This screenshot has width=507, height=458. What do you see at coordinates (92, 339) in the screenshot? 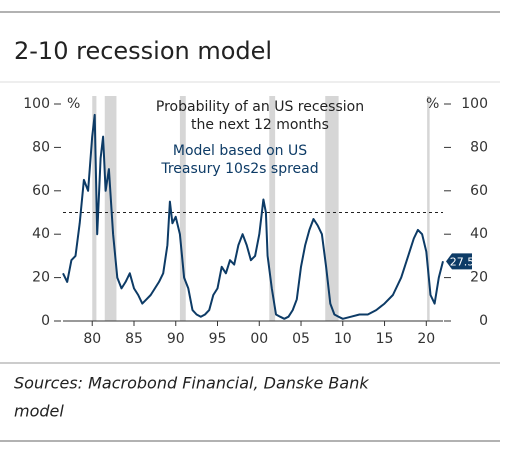
I see `x-tick-label: 80` at bounding box center [92, 339].